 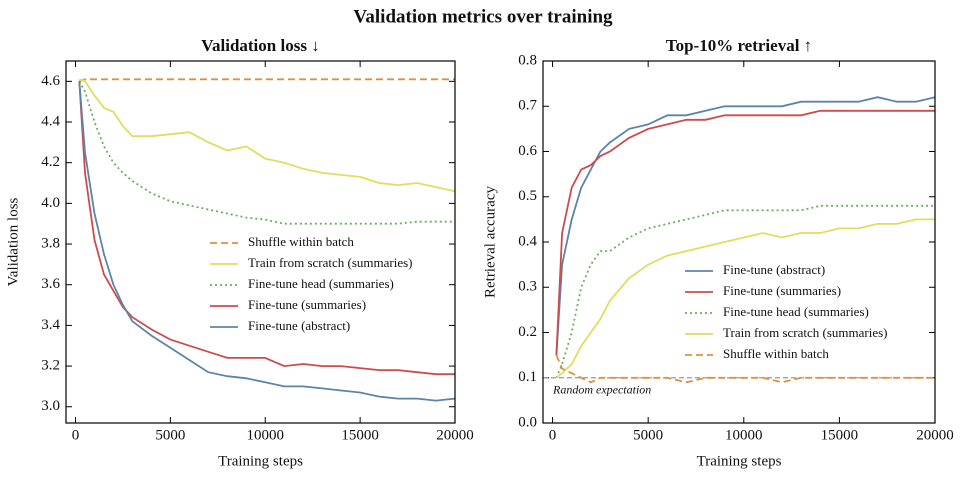 What do you see at coordinates (601, 390) in the screenshot?
I see `annotation: Random expectation` at bounding box center [601, 390].